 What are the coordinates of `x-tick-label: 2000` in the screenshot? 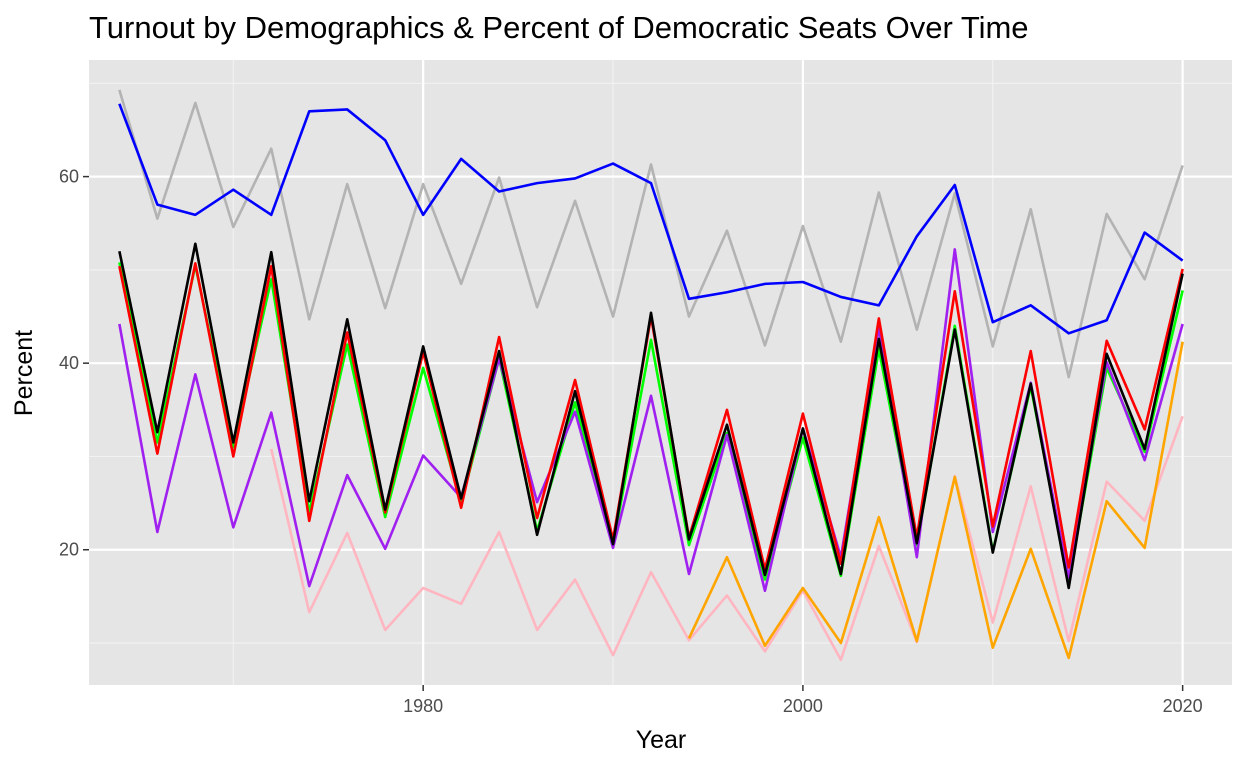 It's located at (803, 706).